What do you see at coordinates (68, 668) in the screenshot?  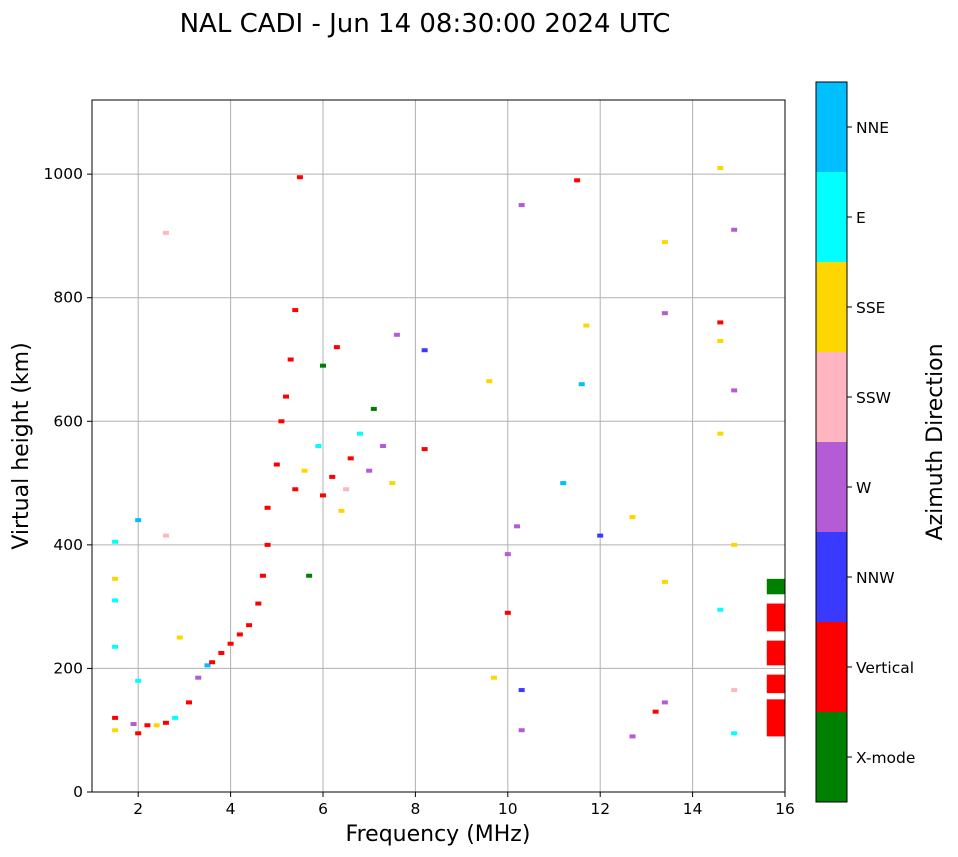 I see `y-tick-label: 200` at bounding box center [68, 668].